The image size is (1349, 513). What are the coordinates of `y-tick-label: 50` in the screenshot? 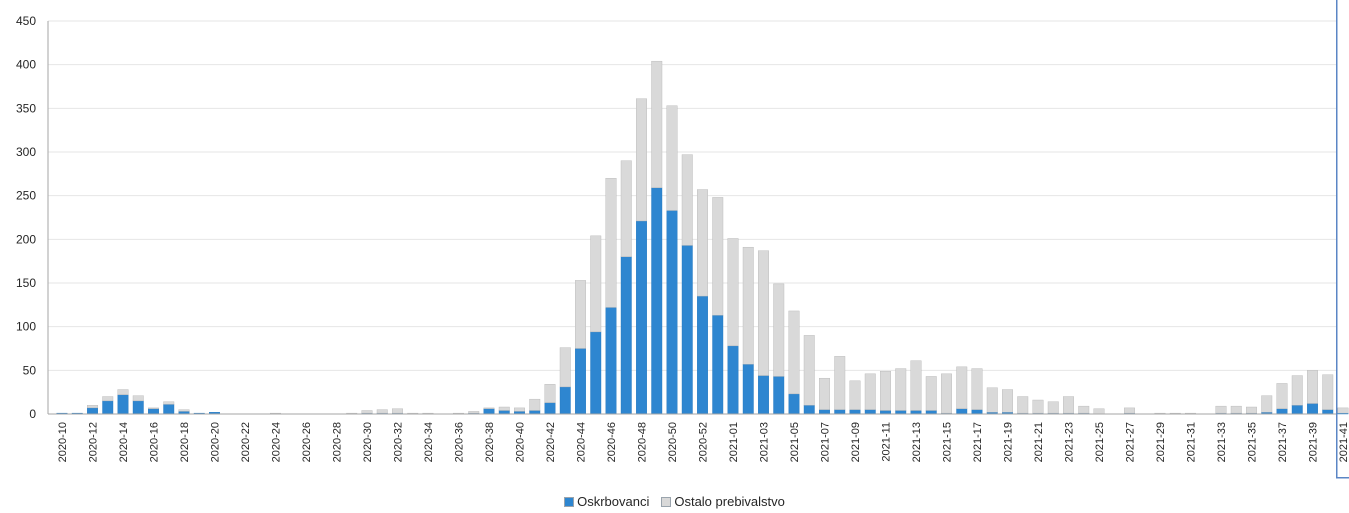 It's located at (30, 370).